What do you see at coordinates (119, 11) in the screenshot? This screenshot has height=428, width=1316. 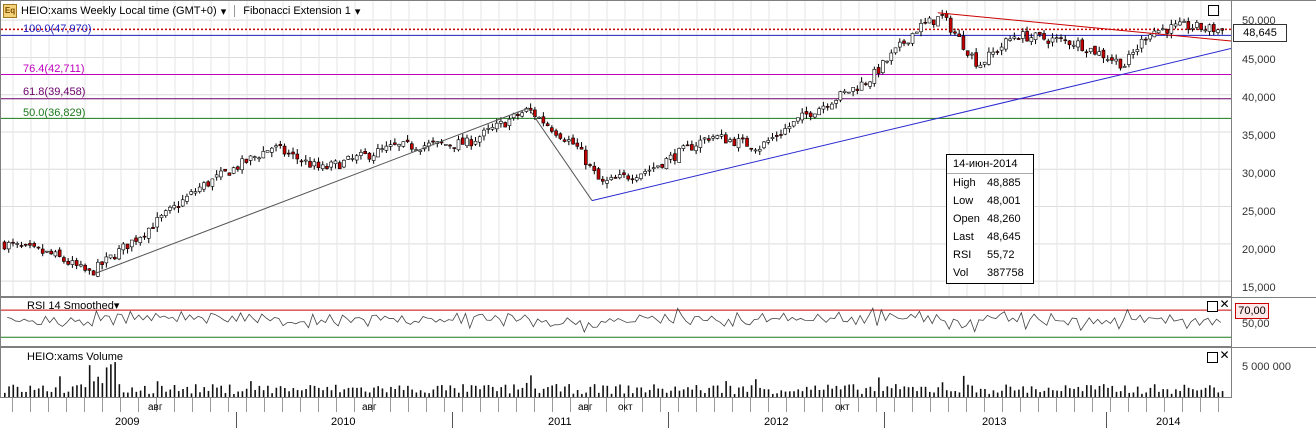 I see `symbol-title: HEIO:xams Weekly Local time (GMT+0)` at bounding box center [119, 11].